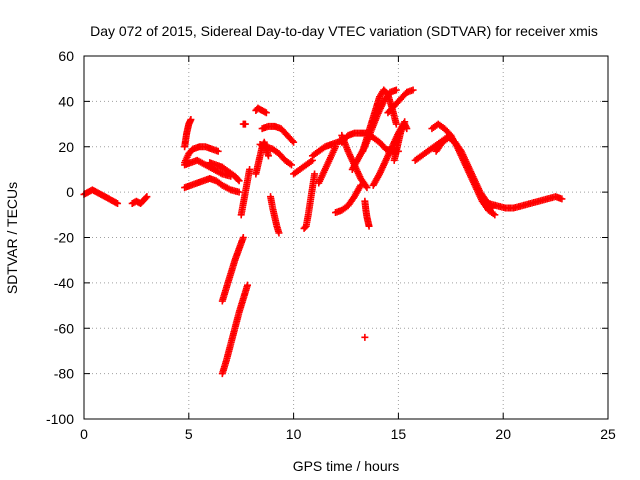 Image resolution: width=640 pixels, height=480 pixels. Describe the element at coordinates (66, 147) in the screenshot. I see `y-tick-label: 20` at that location.